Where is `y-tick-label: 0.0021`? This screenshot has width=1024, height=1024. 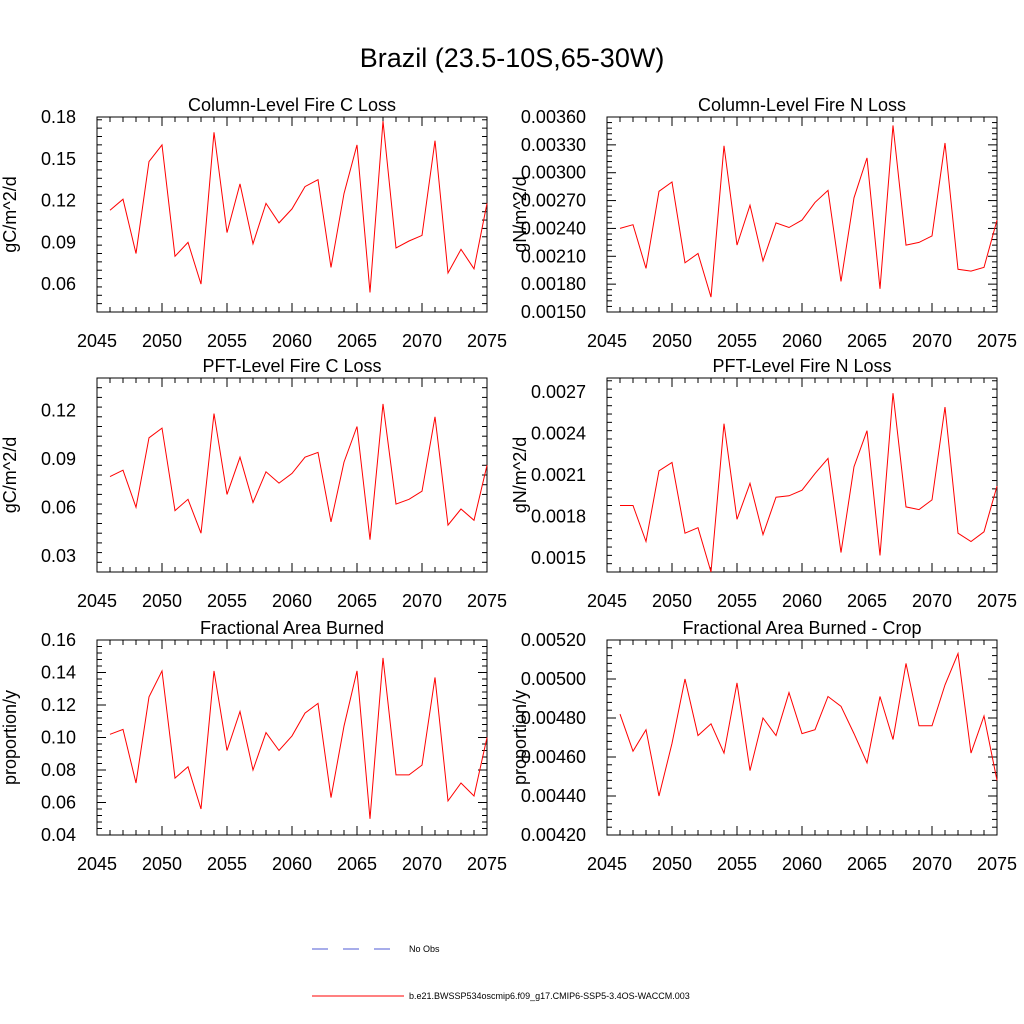 y-tick-label: 0.0021 is located at coordinates (558, 475).